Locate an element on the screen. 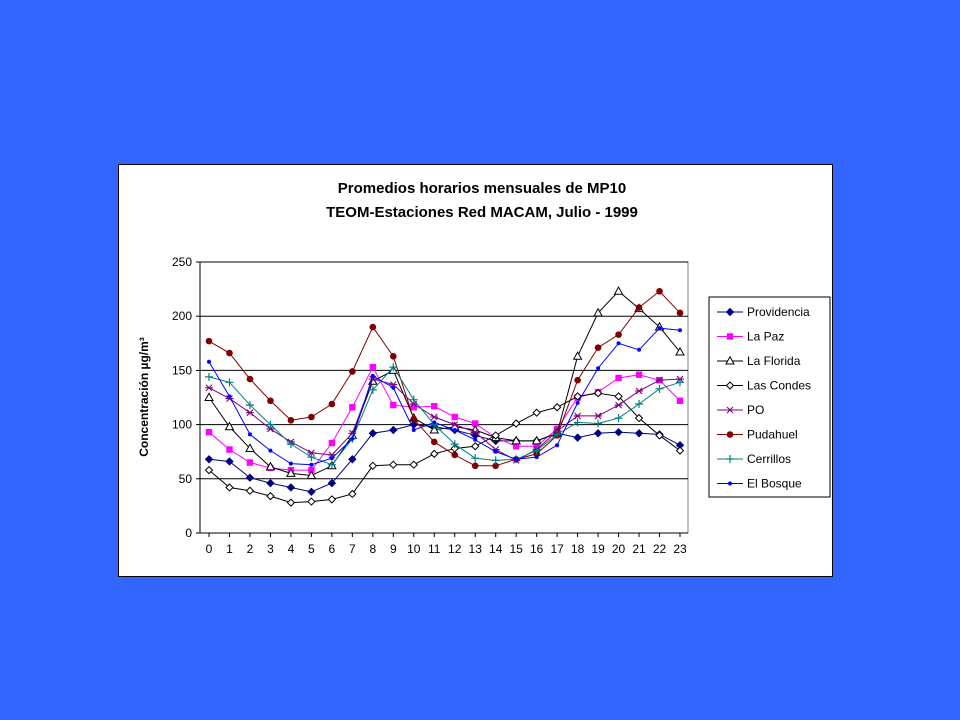 This screenshot has width=960, height=720. legend-item: Cerrillos is located at coordinates (754, 459).